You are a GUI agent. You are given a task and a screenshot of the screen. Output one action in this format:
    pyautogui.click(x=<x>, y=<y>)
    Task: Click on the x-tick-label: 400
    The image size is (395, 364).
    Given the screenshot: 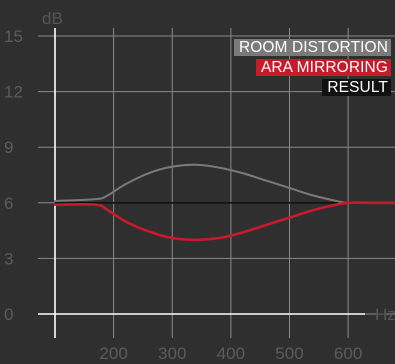 What is the action you would take?
    pyautogui.click(x=231, y=353)
    